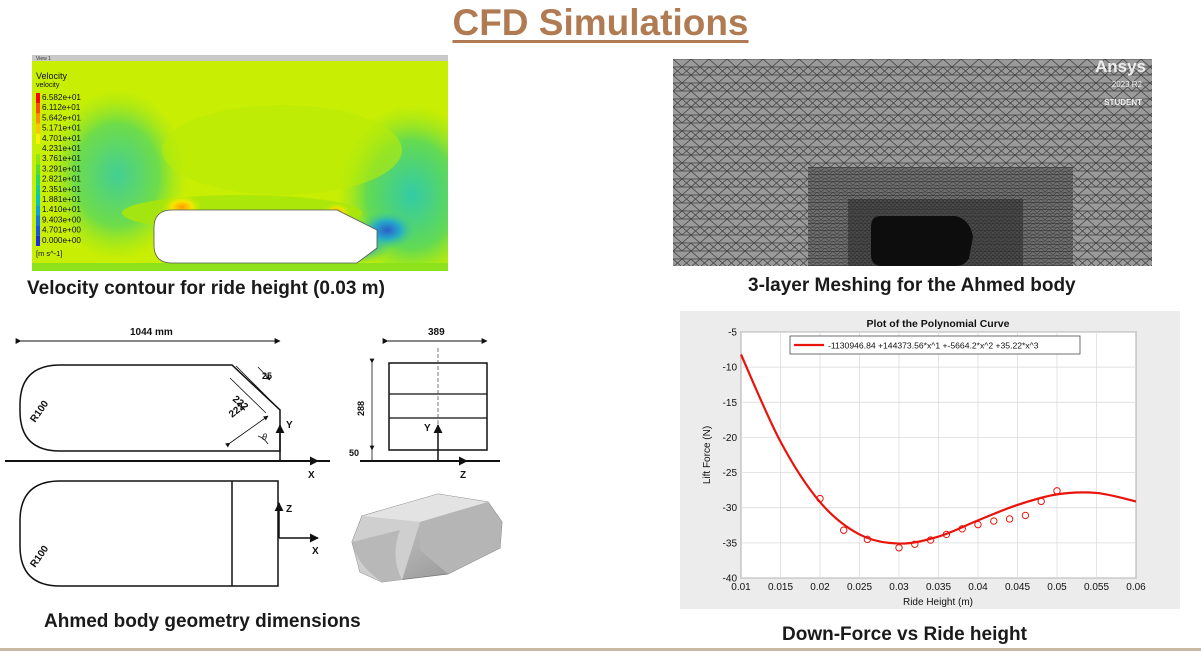  I want to click on mesh-body, so click(922, 241).